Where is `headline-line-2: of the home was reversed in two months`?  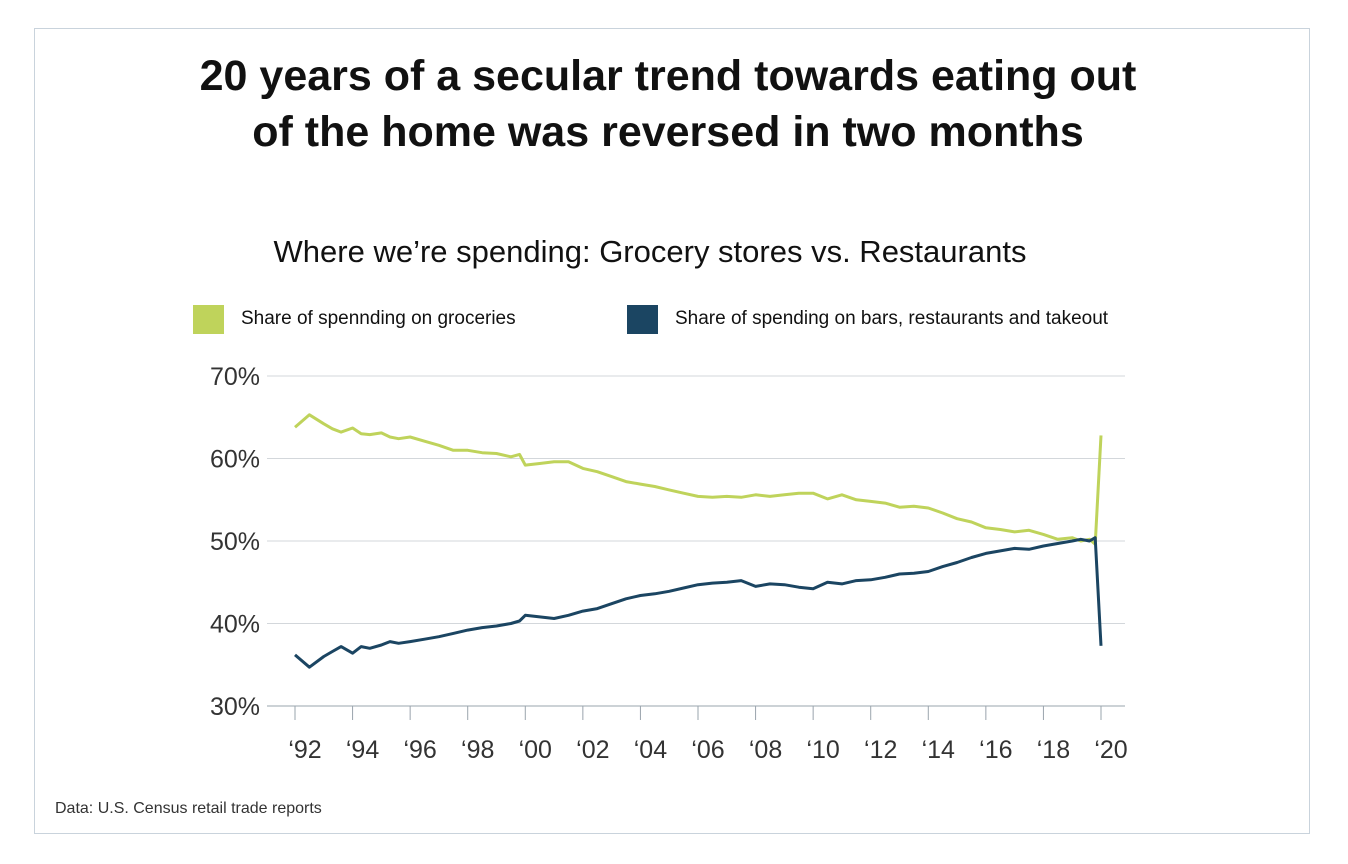
headline-line-2: of the home was reversed in two months is located at coordinates (668, 132).